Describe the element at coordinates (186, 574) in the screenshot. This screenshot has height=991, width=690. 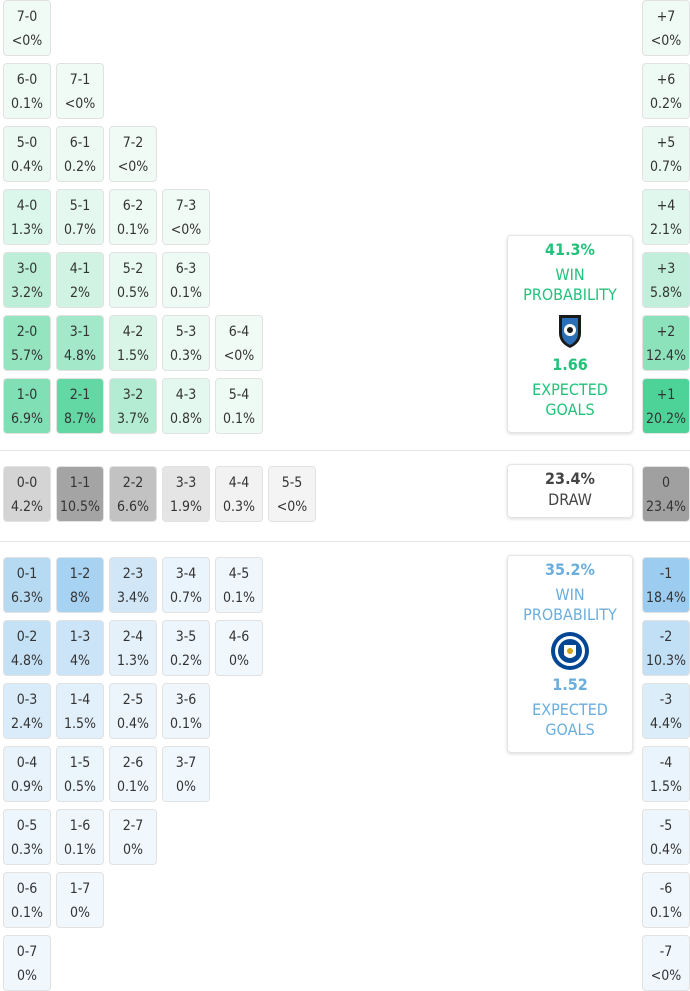
I see `score: 3-4` at that location.